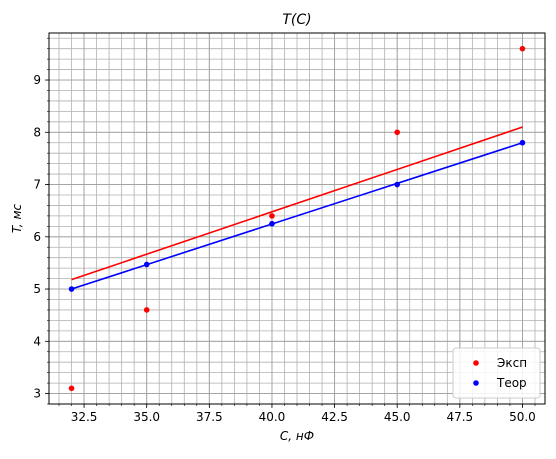  I want to click on y-tick-label: 5, so click(37, 289).